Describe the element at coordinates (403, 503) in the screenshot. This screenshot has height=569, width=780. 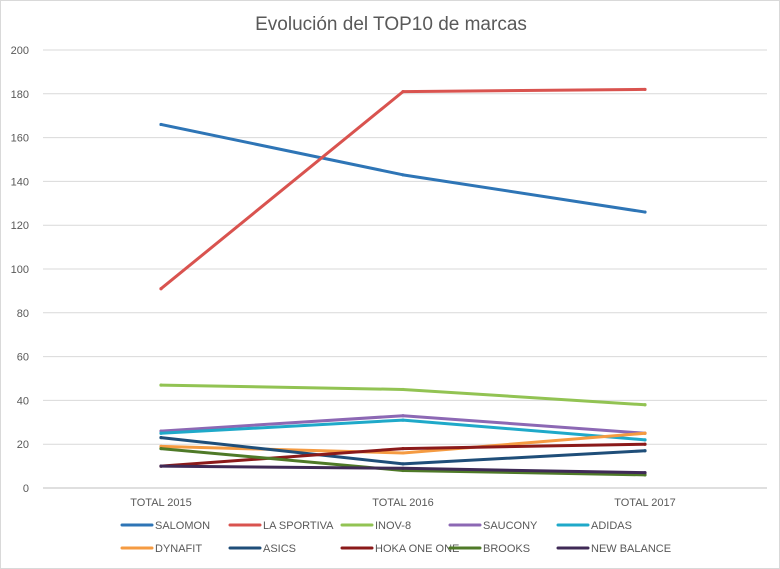
I see `x-tick-label: TOTAL 2016` at that location.